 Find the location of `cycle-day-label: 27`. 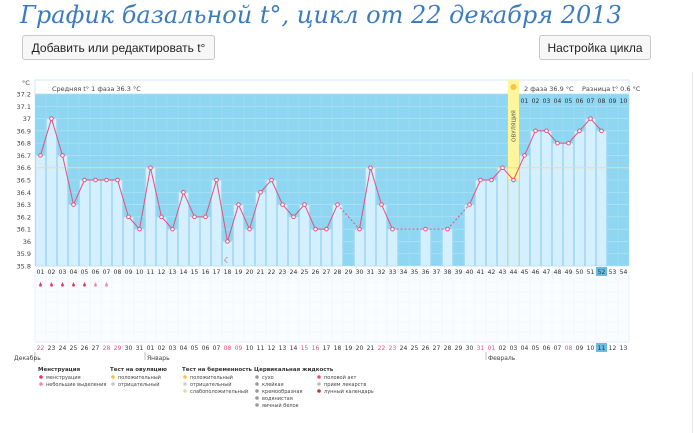

cycle-day-label: 27 is located at coordinates (327, 272).